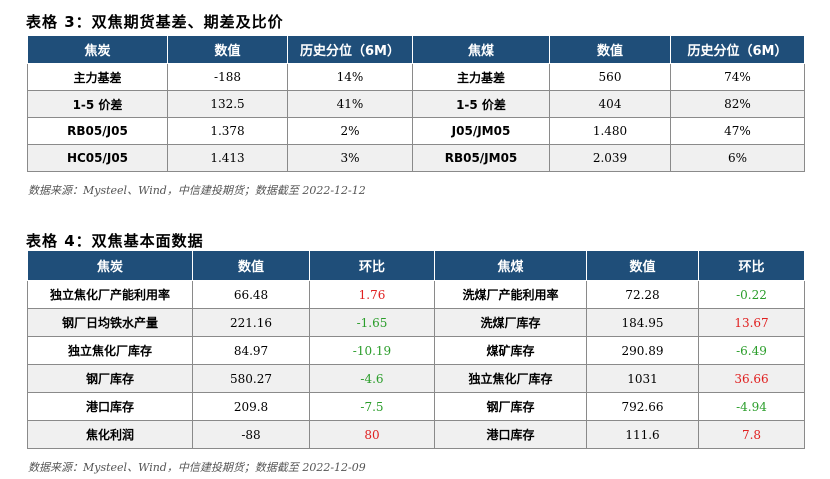 This screenshot has height=479, width=830. What do you see at coordinates (481, 158) in the screenshot?
I see `row-label: RB05/JM05` at bounding box center [481, 158].